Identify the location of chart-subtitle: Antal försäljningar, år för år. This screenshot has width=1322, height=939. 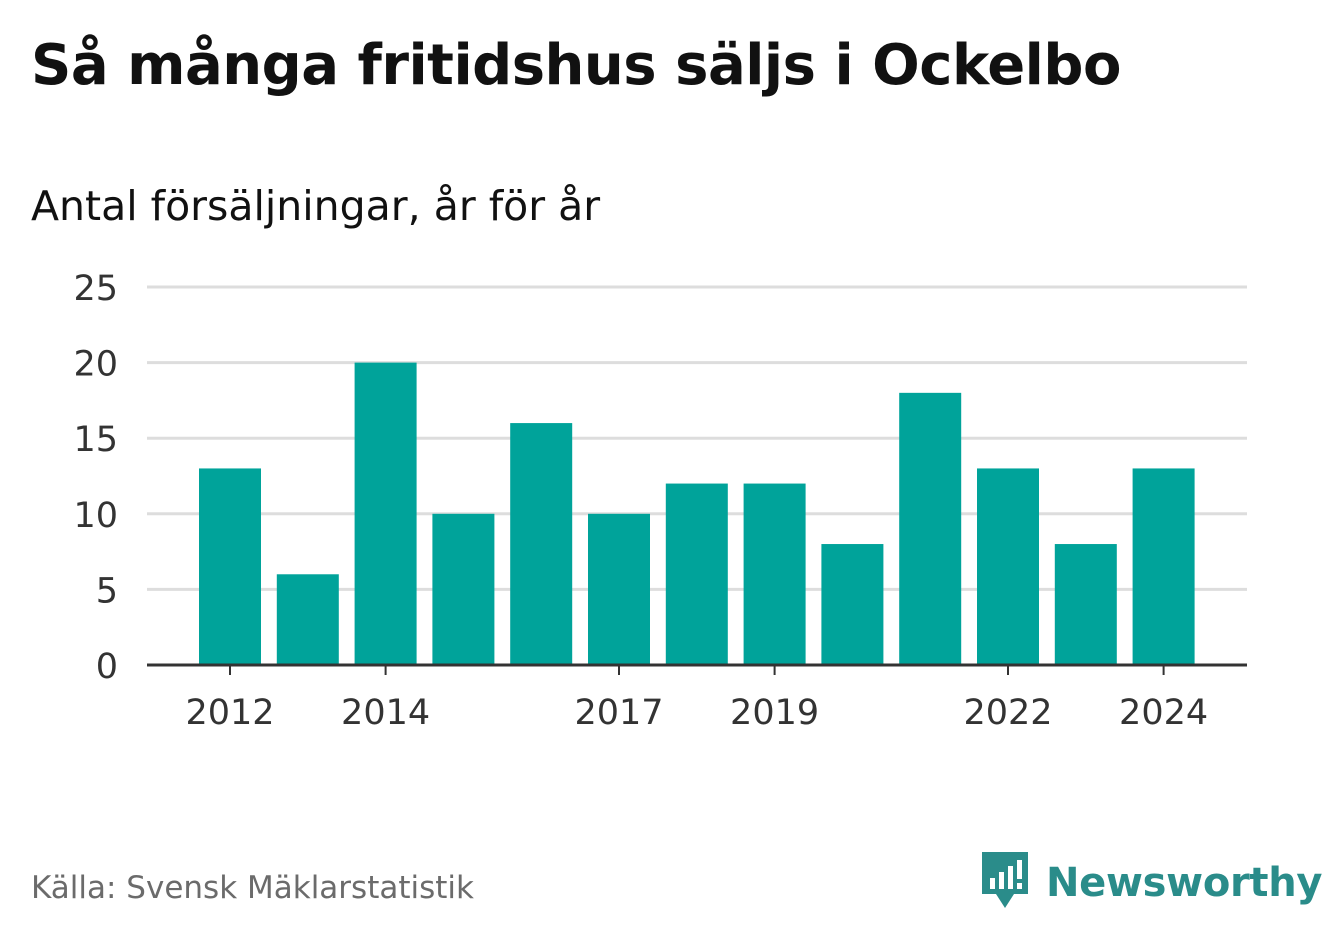
(316, 206).